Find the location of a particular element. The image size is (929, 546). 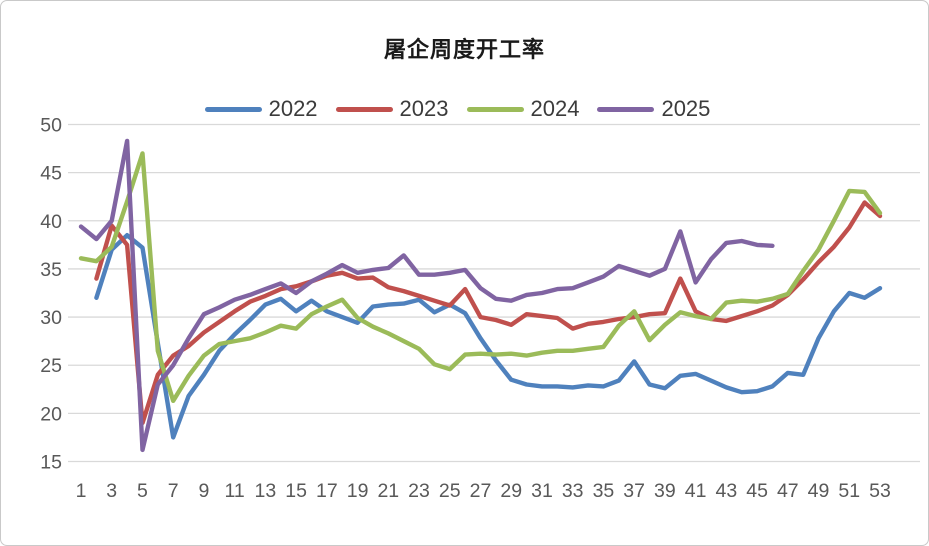

x-axis-tick-label: 45 is located at coordinates (757, 491).